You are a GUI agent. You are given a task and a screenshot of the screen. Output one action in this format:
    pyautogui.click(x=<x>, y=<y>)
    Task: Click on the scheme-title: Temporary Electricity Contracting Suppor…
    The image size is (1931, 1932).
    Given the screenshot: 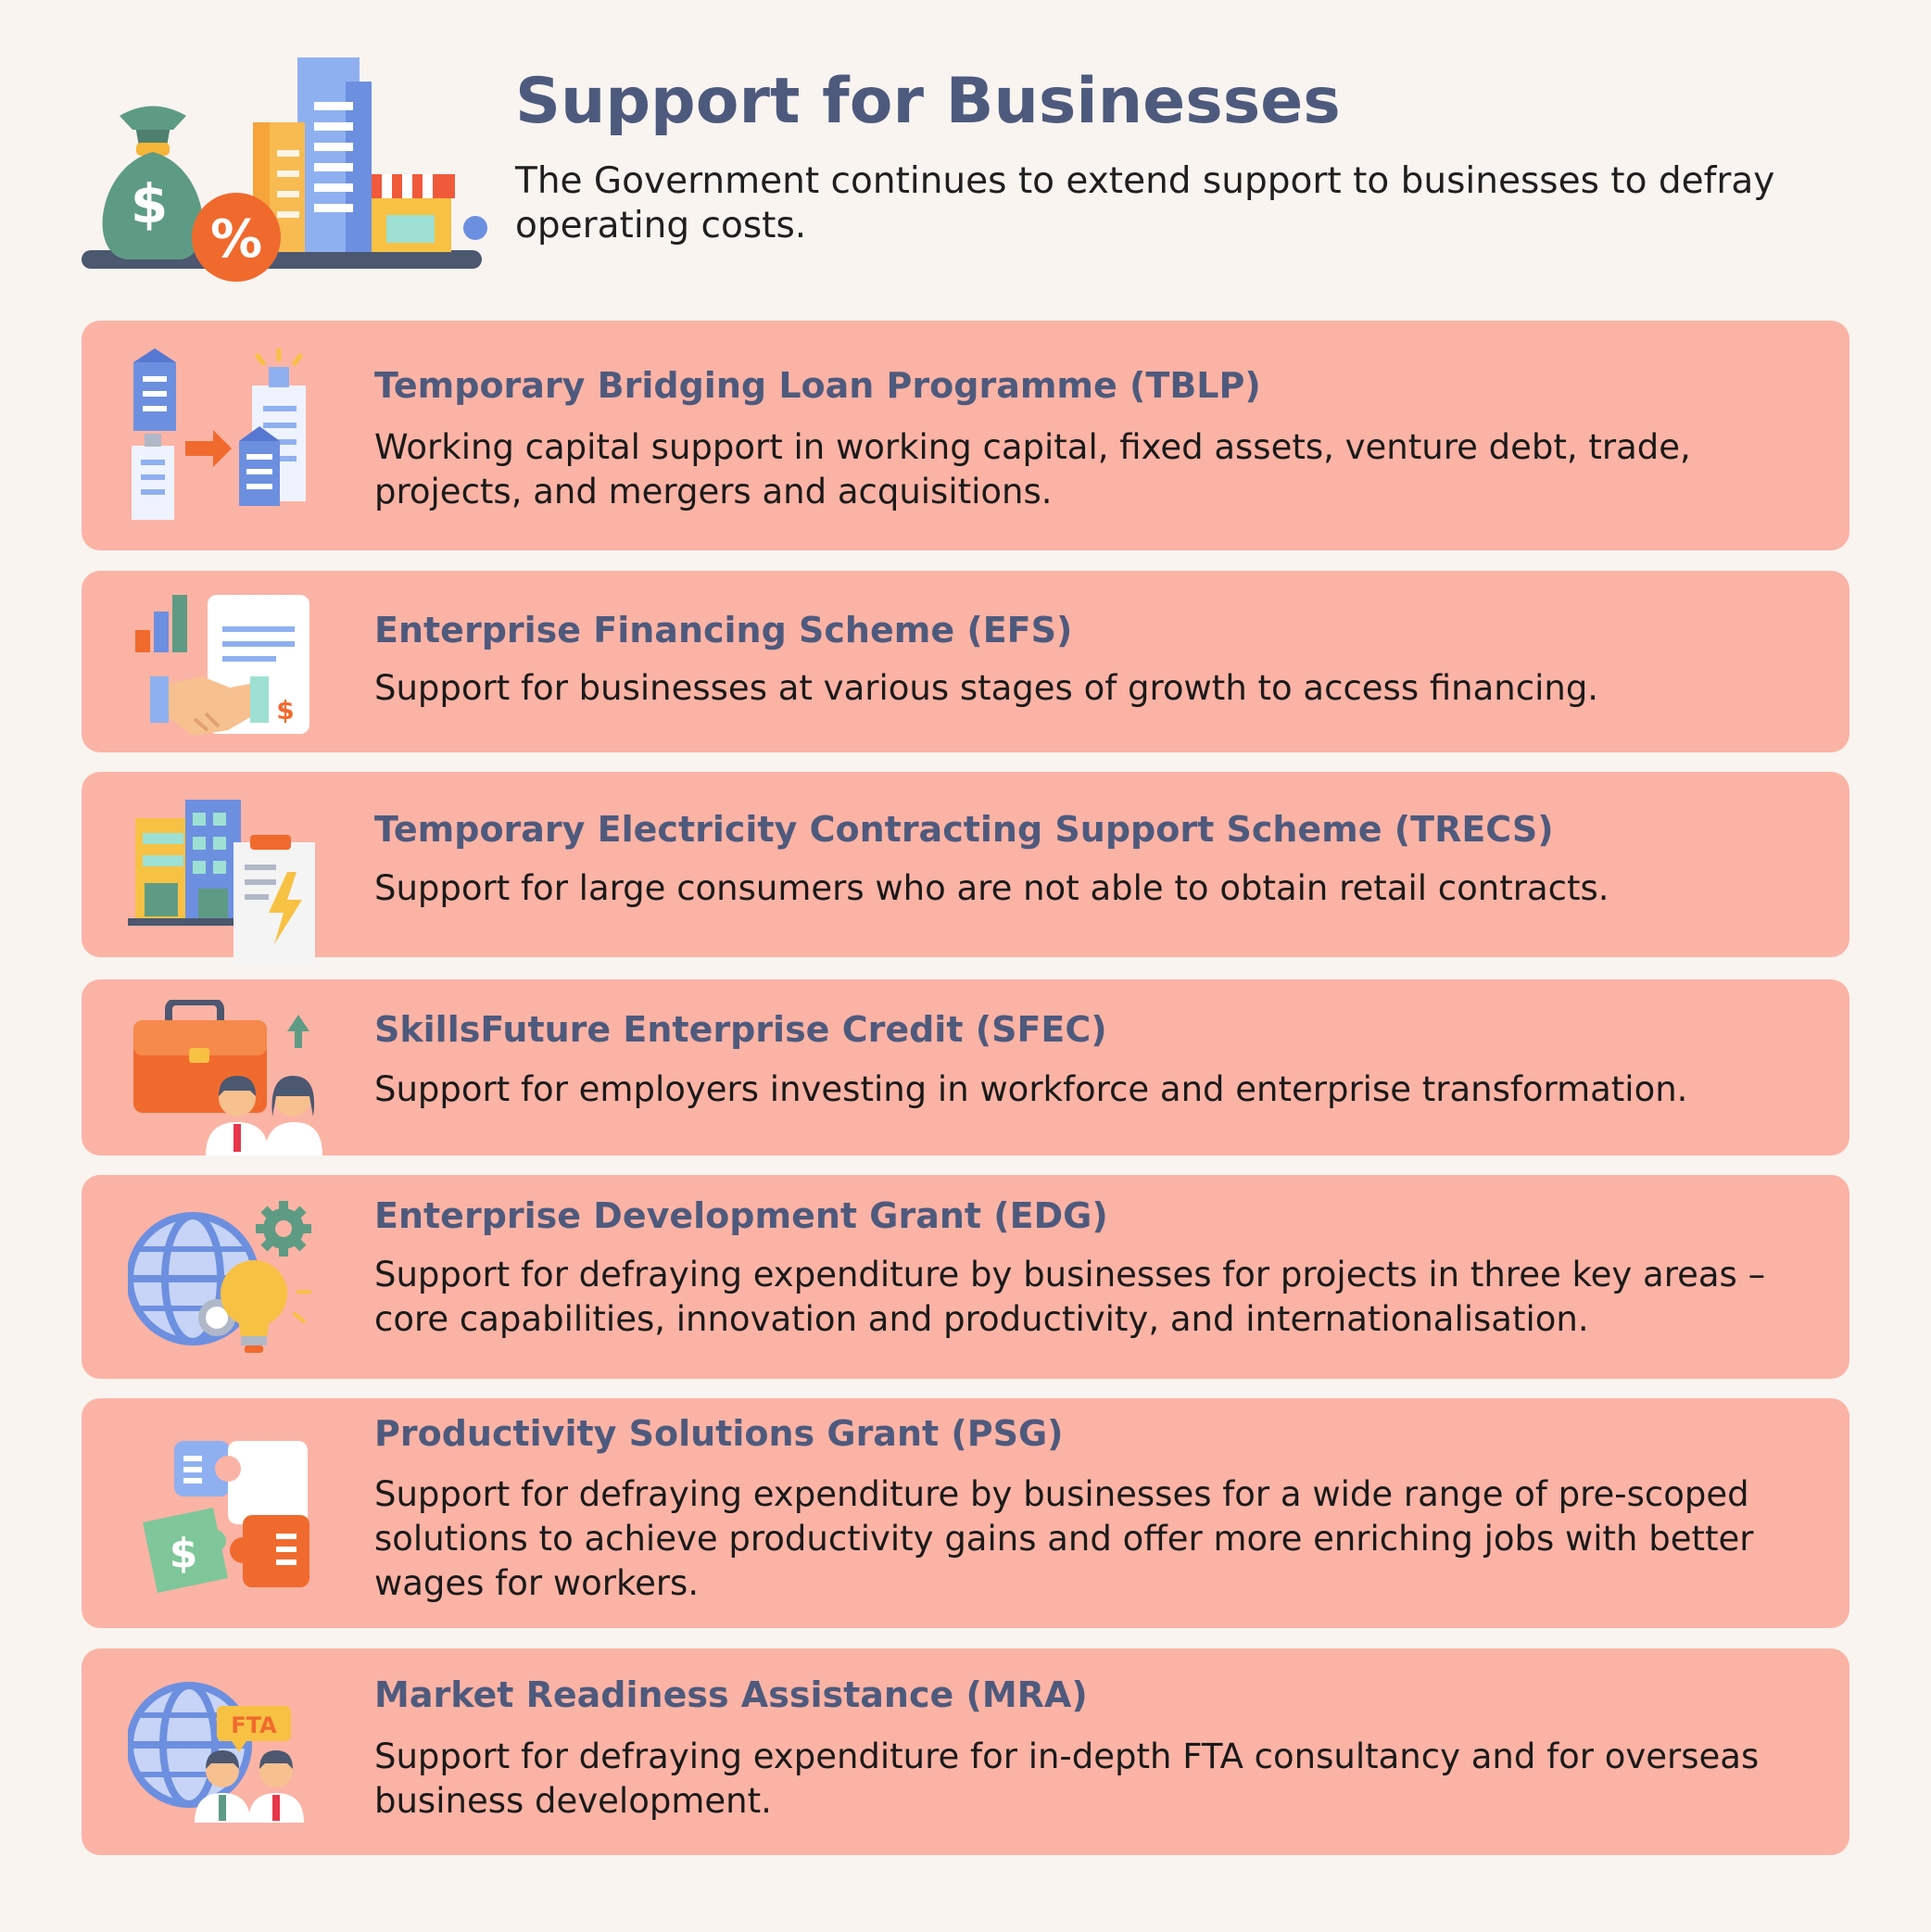 What is the action you would take?
    pyautogui.click(x=964, y=829)
    